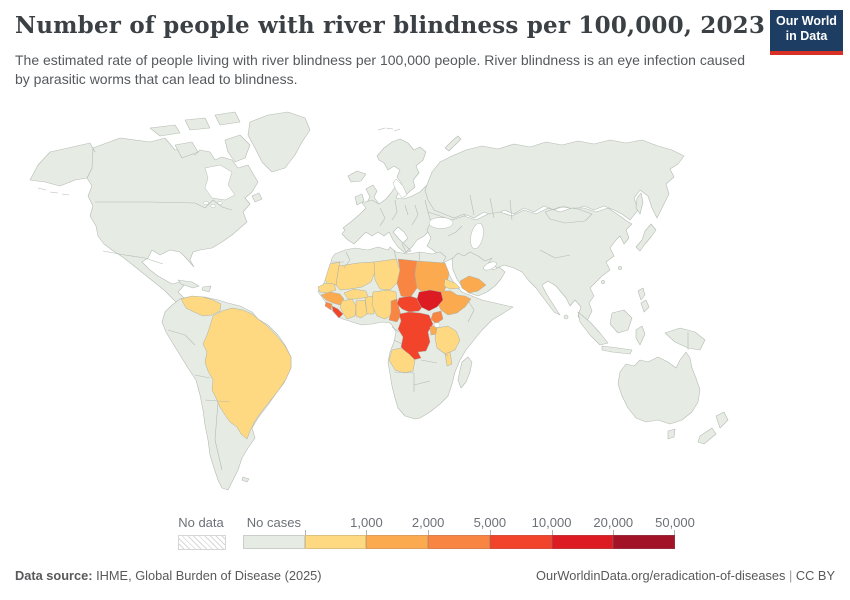 This screenshot has height=600, width=850. I want to click on seas-and-lakes, so click(350, 246).